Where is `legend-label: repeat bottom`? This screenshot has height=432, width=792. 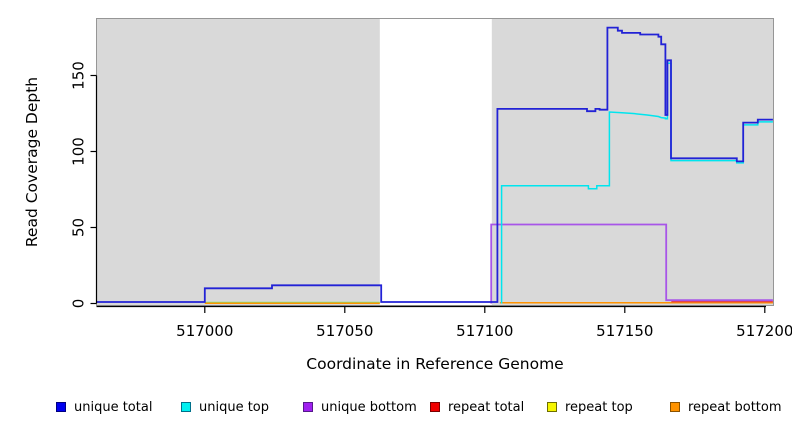
legend-label: repeat bottom is located at coordinates (735, 407).